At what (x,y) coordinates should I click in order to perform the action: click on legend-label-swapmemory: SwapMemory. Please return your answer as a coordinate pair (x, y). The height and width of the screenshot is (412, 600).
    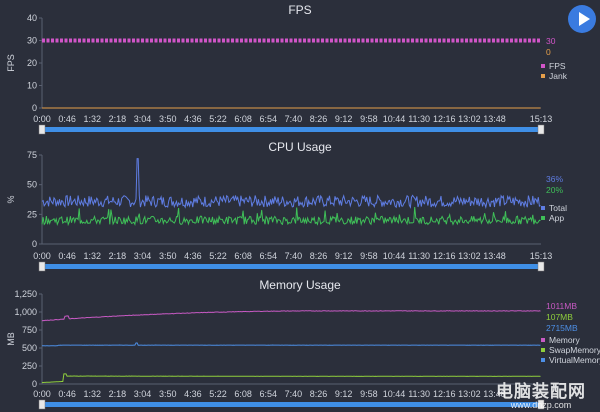
    Looking at the image, I should click on (574, 350).